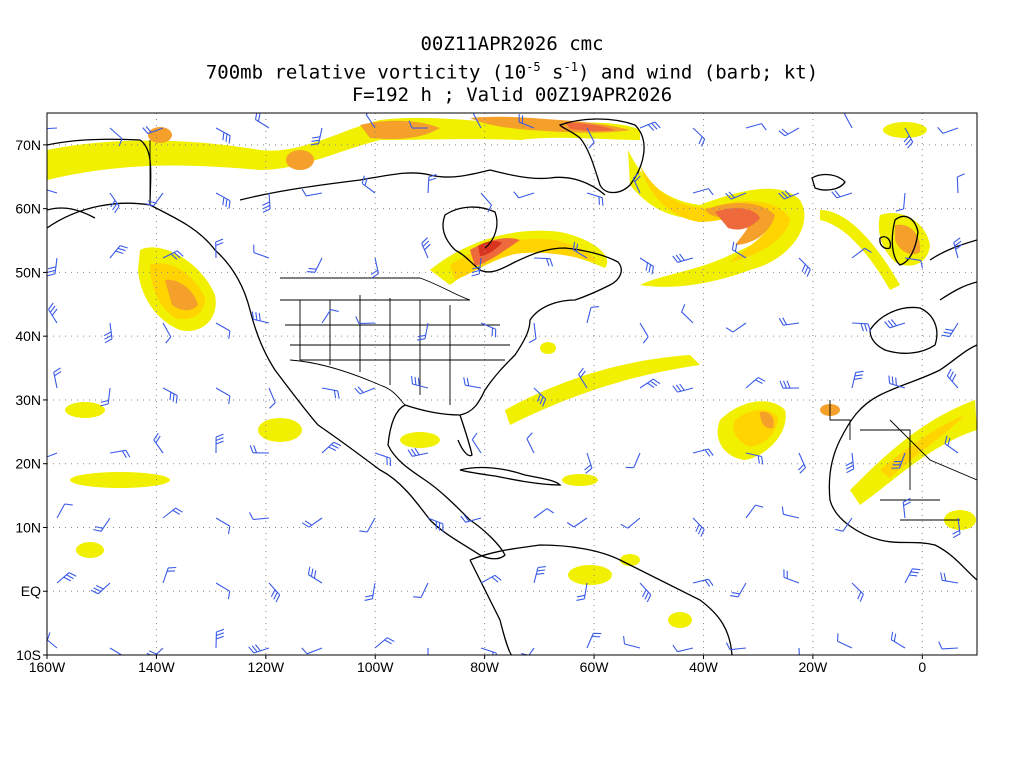 The width and height of the screenshot is (1024, 768). What do you see at coordinates (510, 476) in the screenshot?
I see `coast-cuba` at bounding box center [510, 476].